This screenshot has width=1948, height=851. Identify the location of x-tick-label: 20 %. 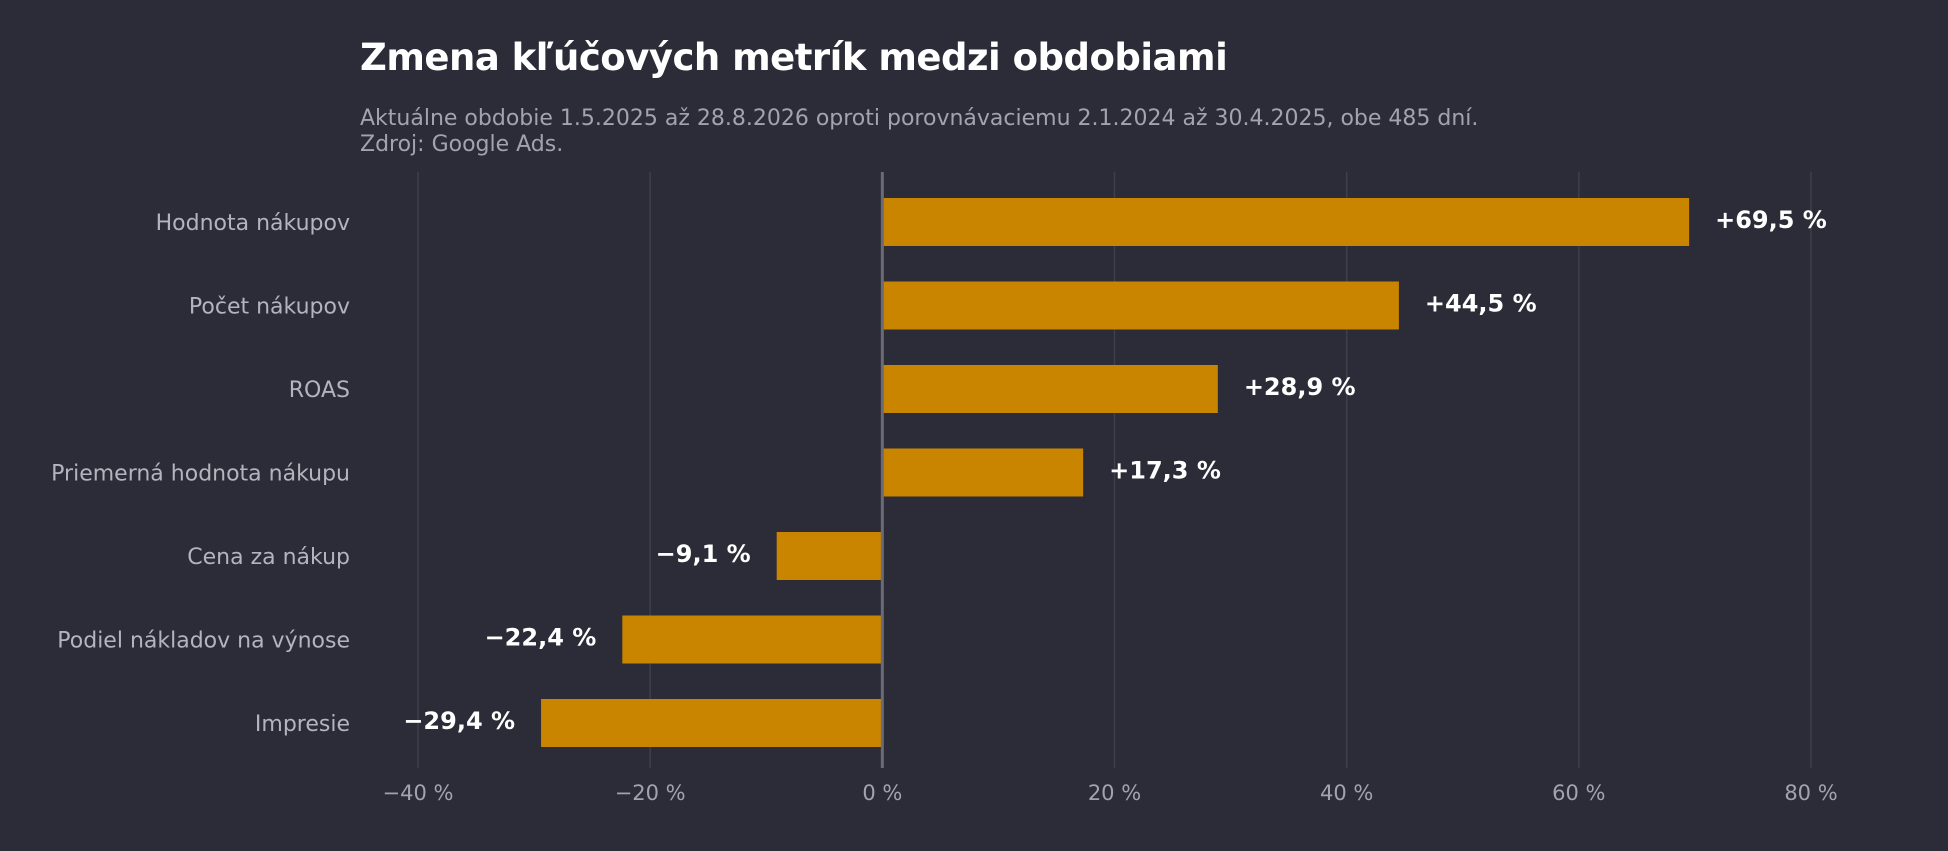
(1114, 793).